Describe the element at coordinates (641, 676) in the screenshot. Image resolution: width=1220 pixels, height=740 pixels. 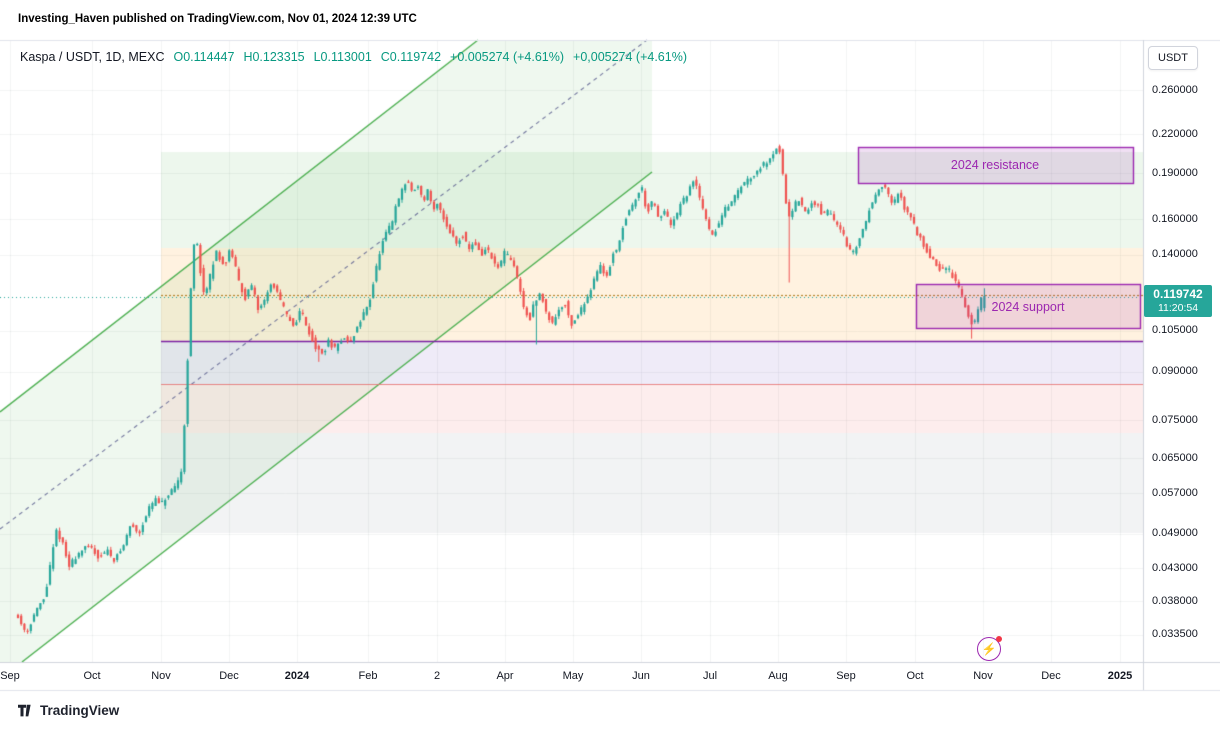
I see `time-tick-label: Jun` at that location.